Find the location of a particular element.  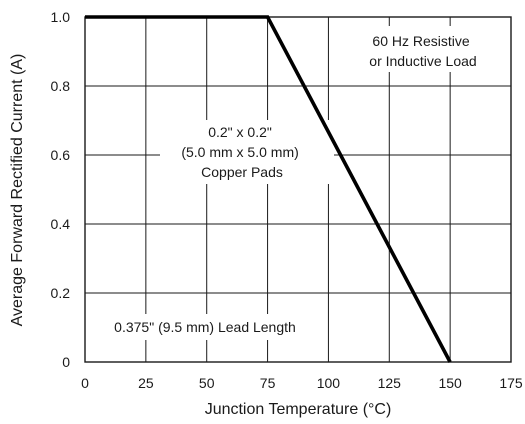

x-tick-label: 125 is located at coordinates (390, 383).